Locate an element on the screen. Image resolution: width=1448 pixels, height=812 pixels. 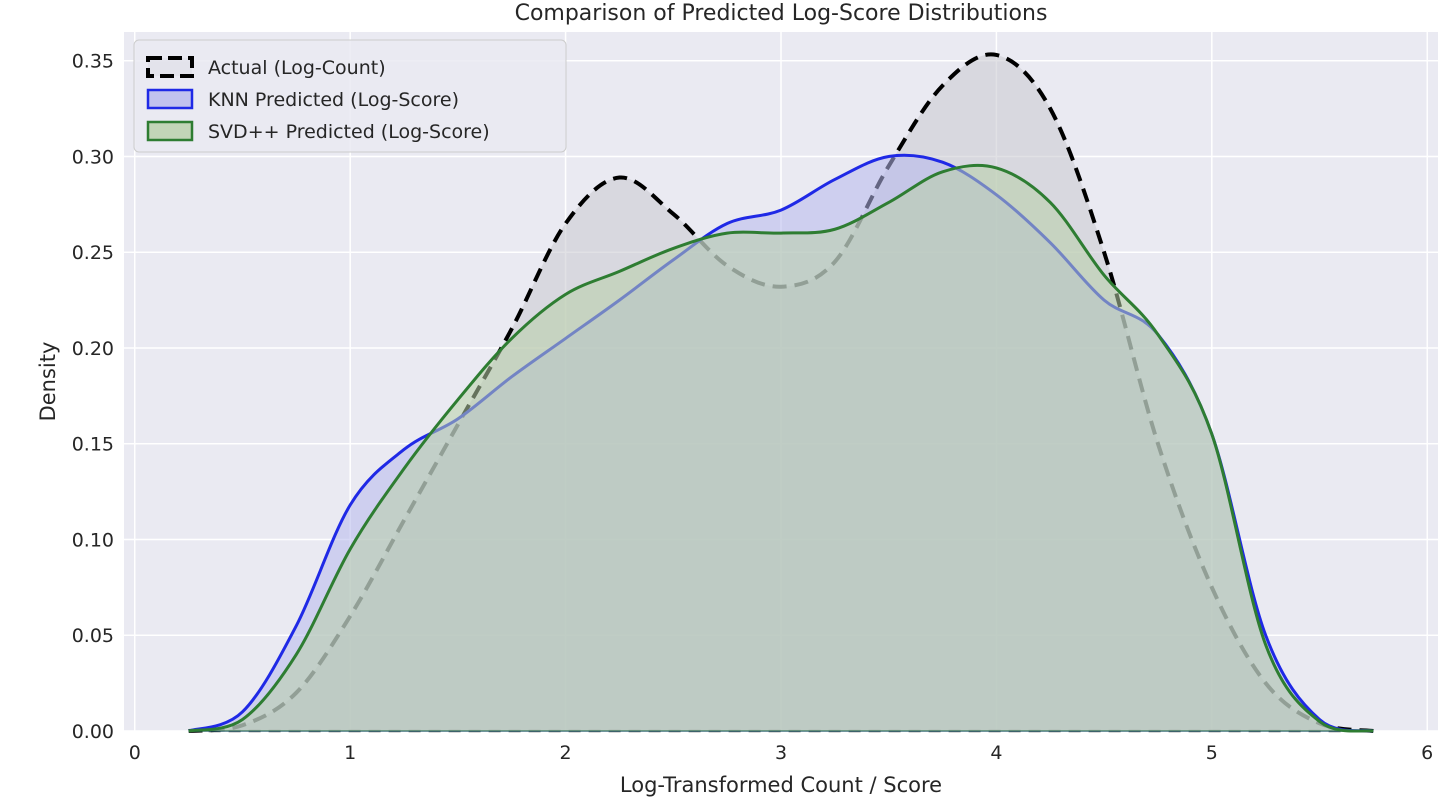
y-tick-label: 0.30 is located at coordinates (93, 157).